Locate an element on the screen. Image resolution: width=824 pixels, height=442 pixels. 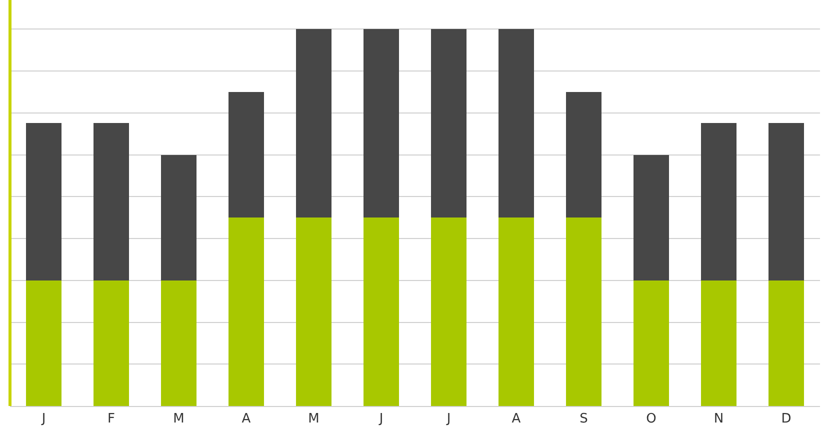
x-tick-label: S is located at coordinates (584, 419).